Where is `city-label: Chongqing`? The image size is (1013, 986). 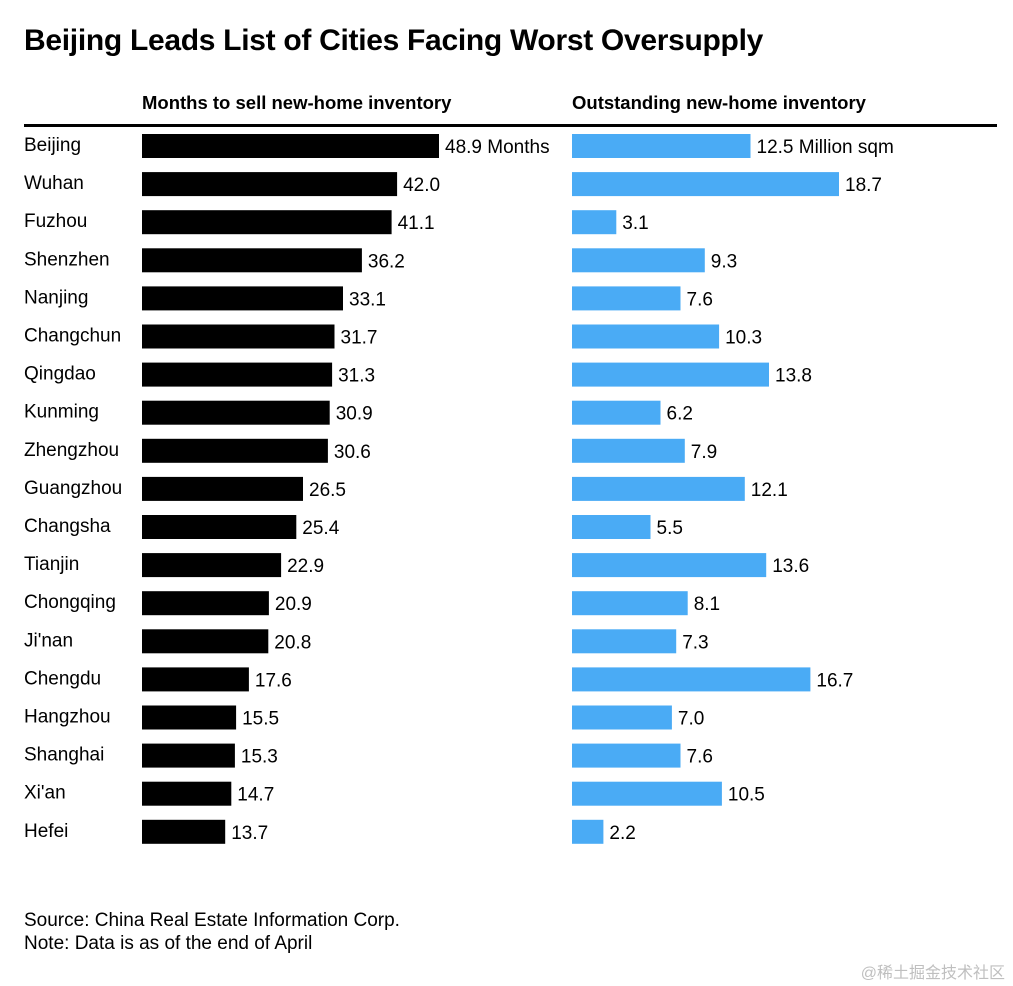
city-label: Chongqing is located at coordinates (70, 602).